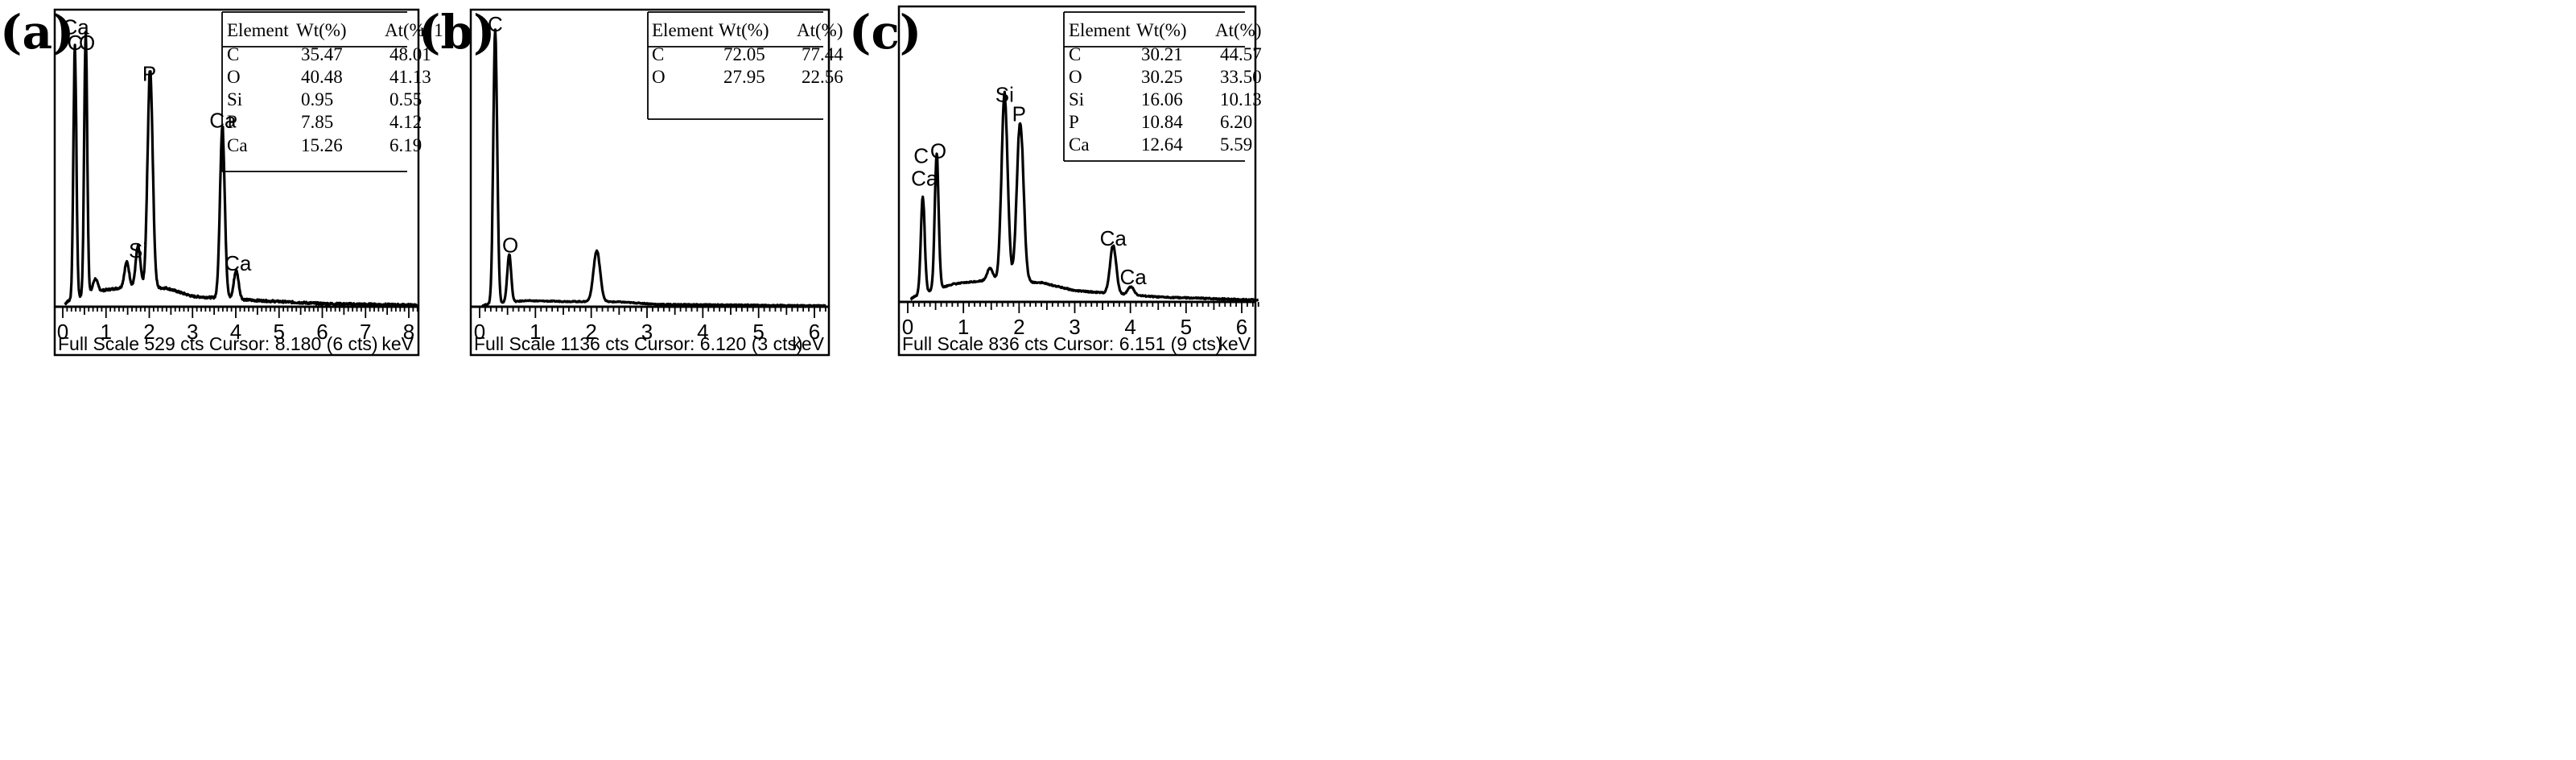 This screenshot has height=760, width=2576. I want to click on table-cell: 77.44, so click(822, 54).